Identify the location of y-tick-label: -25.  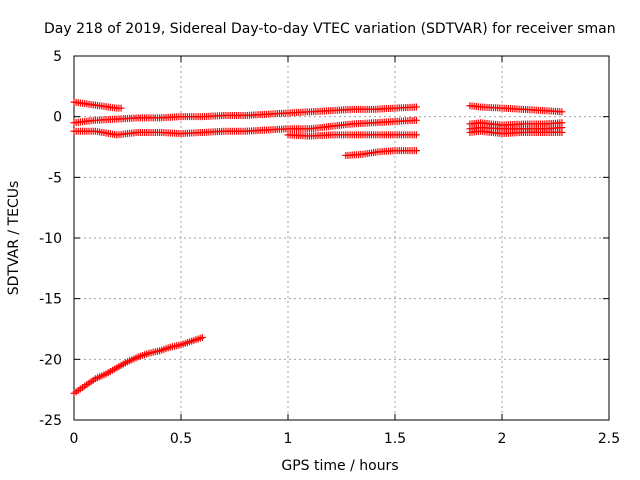
(50, 421).